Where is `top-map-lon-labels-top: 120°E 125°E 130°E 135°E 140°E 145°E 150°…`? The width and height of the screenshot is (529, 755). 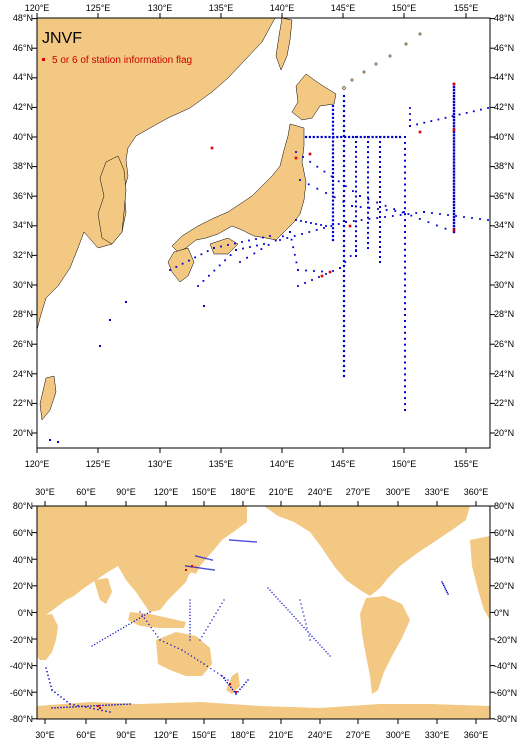 top-map-lon-labels-top: 120°E 125°E 130°E 135°E 140°E 145°E 150°… is located at coordinates (252, 8).